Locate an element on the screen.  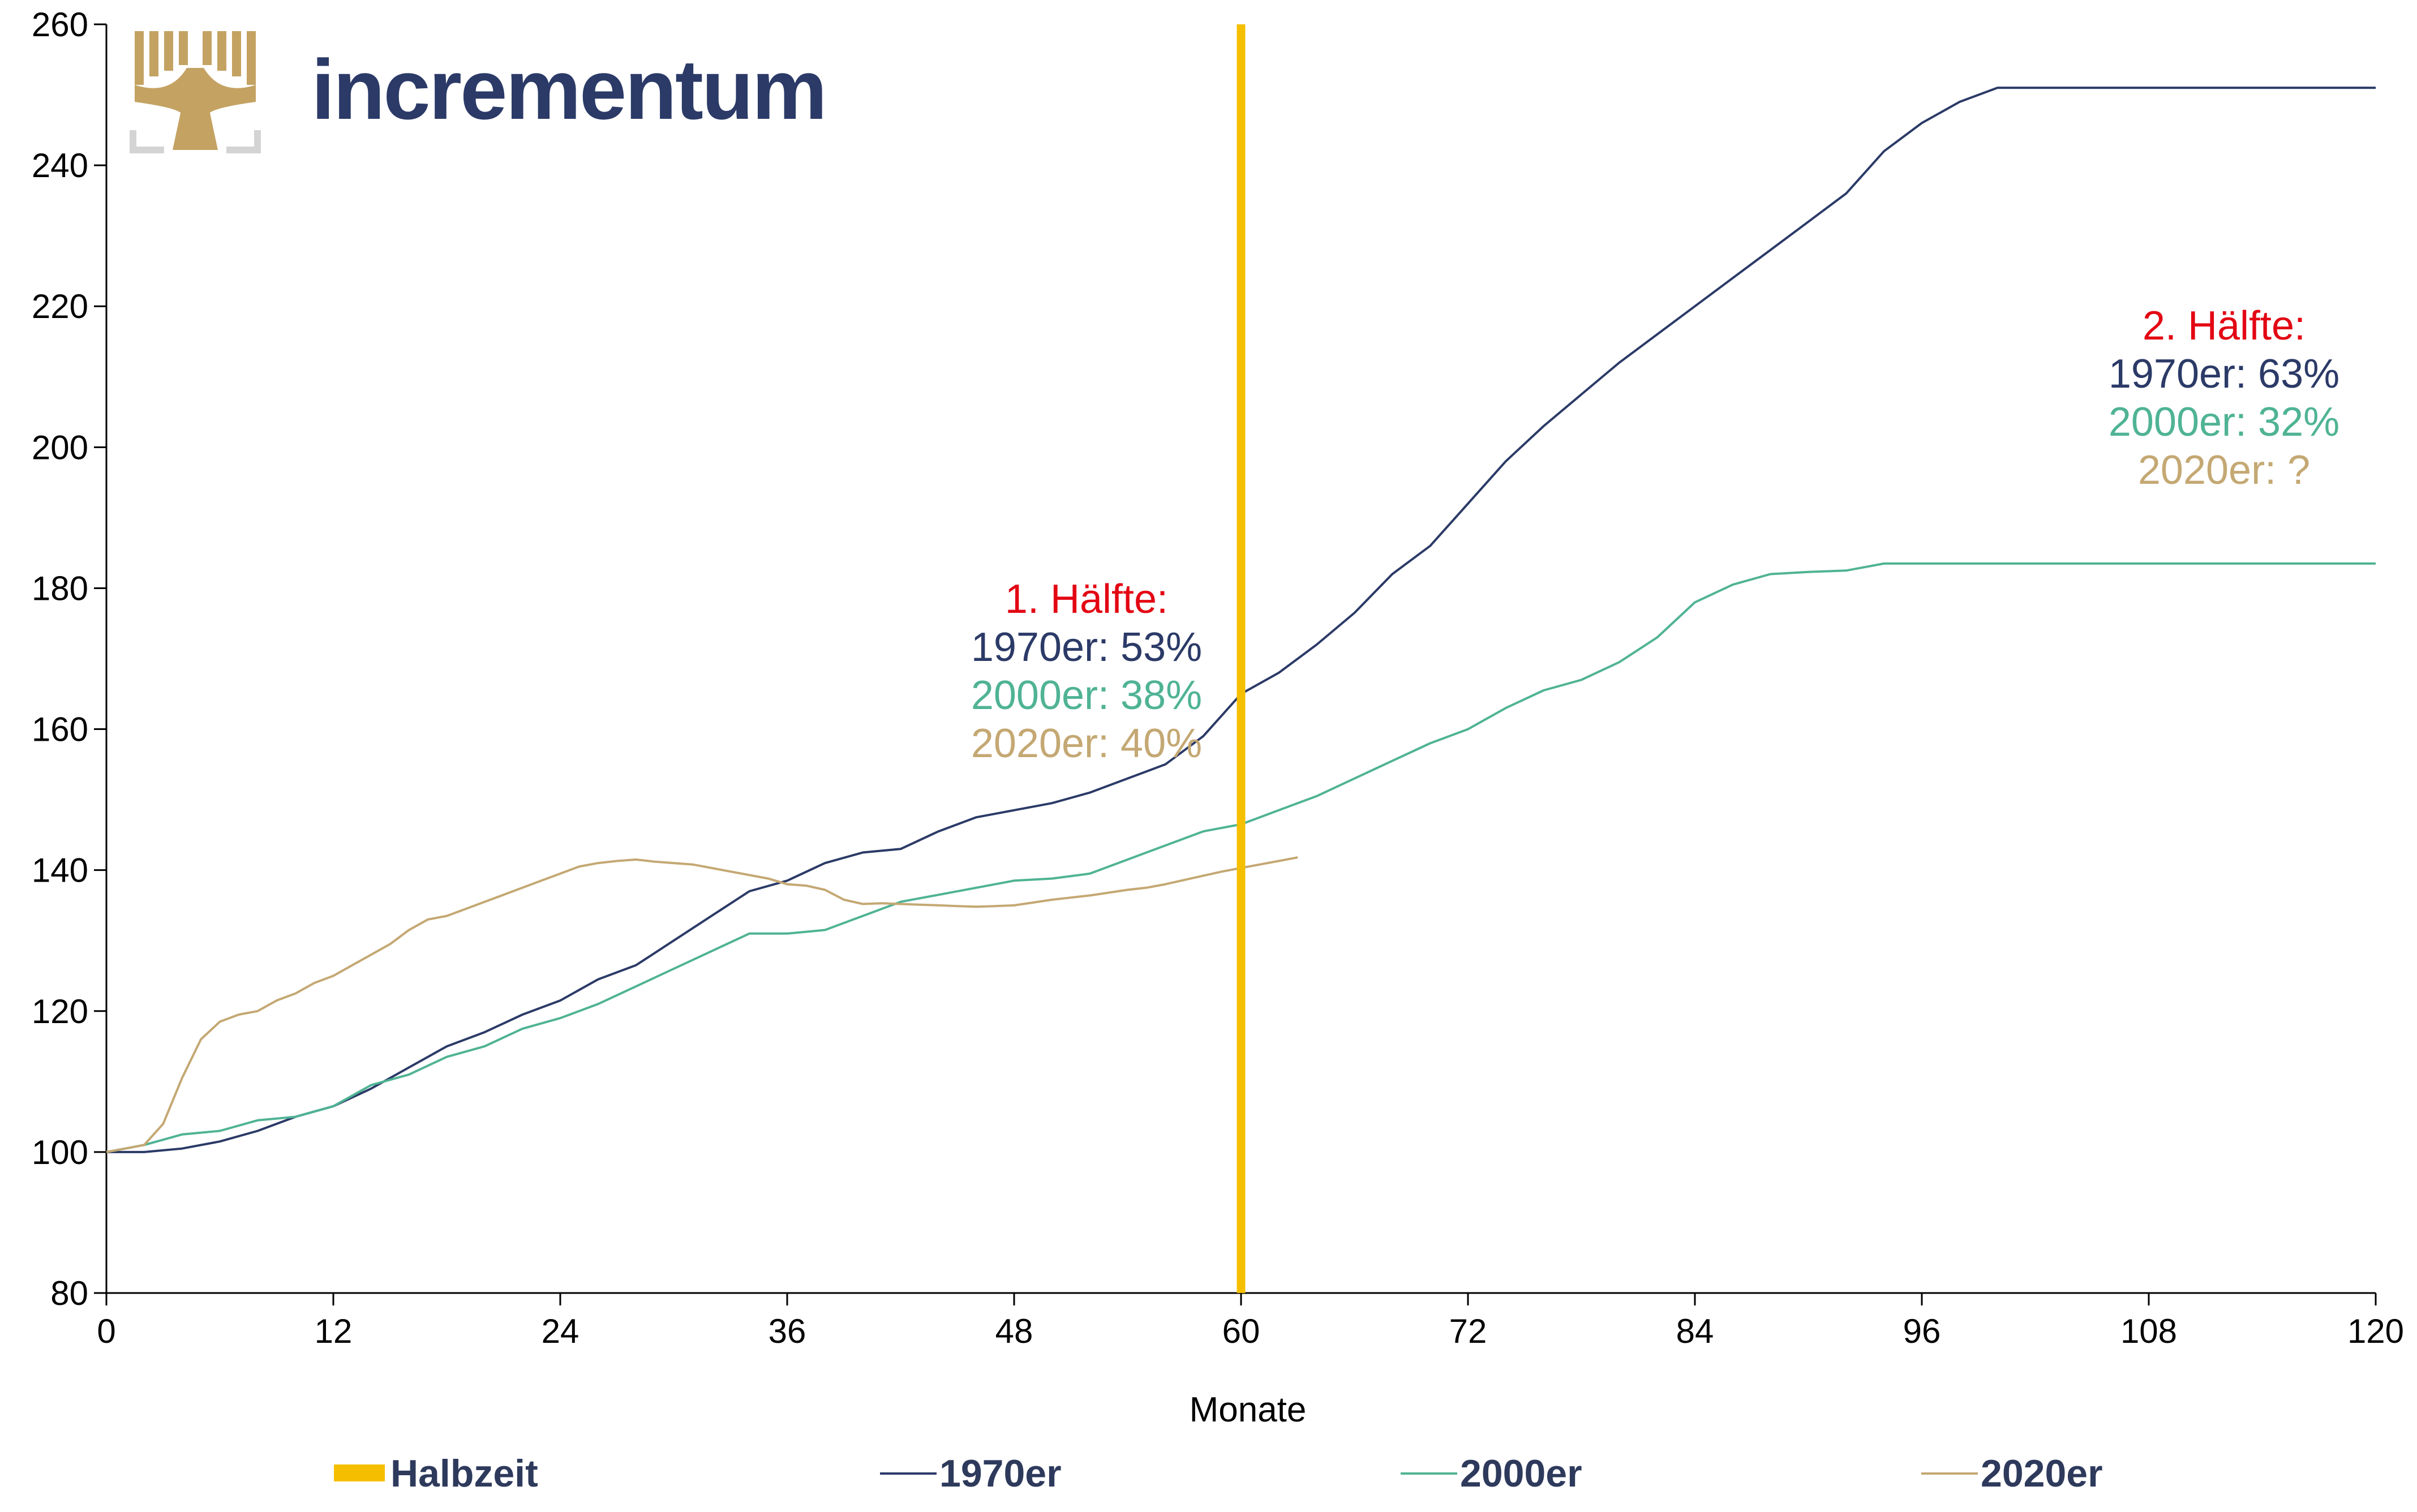
x-tick-label: 48 is located at coordinates (1014, 1331).